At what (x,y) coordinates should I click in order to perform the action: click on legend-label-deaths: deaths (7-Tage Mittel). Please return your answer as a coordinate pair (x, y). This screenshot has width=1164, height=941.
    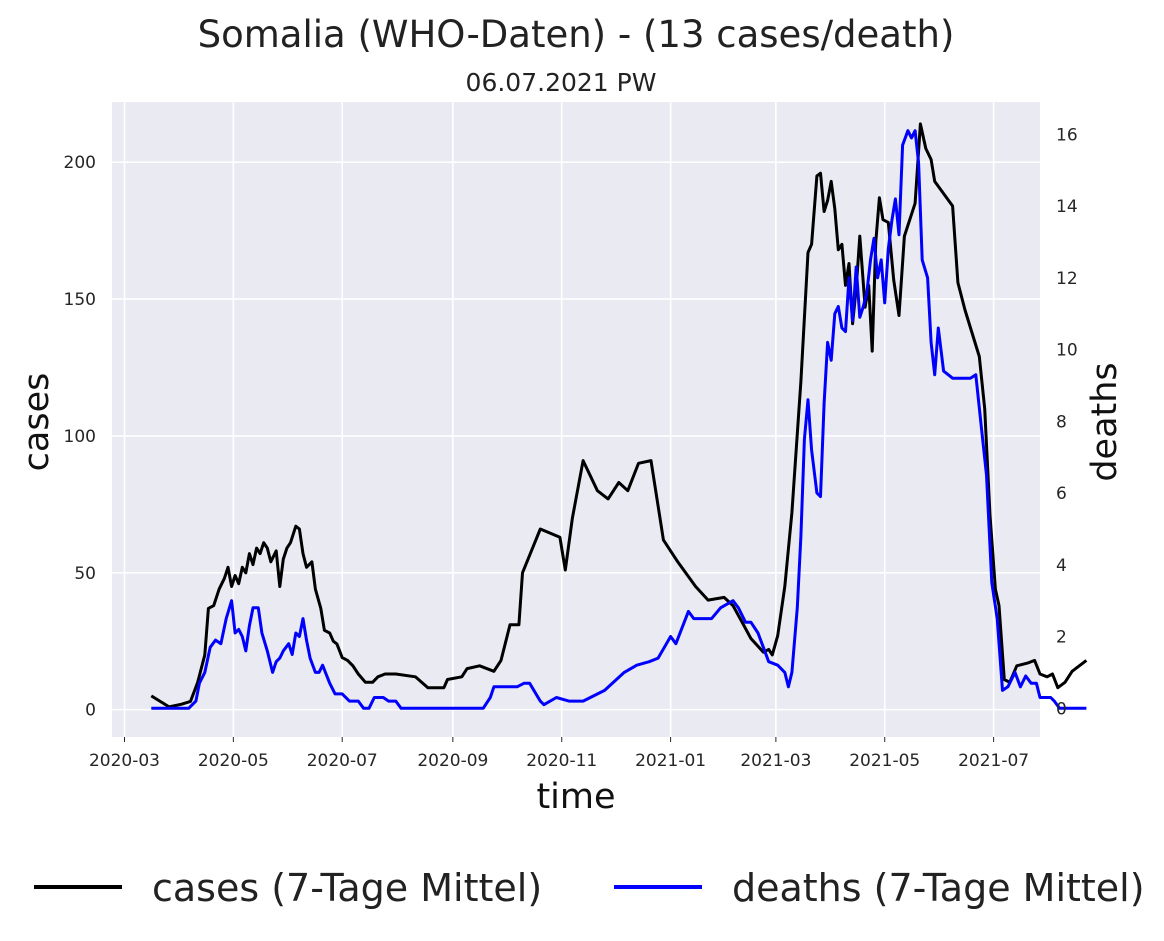
    Looking at the image, I should click on (938, 888).